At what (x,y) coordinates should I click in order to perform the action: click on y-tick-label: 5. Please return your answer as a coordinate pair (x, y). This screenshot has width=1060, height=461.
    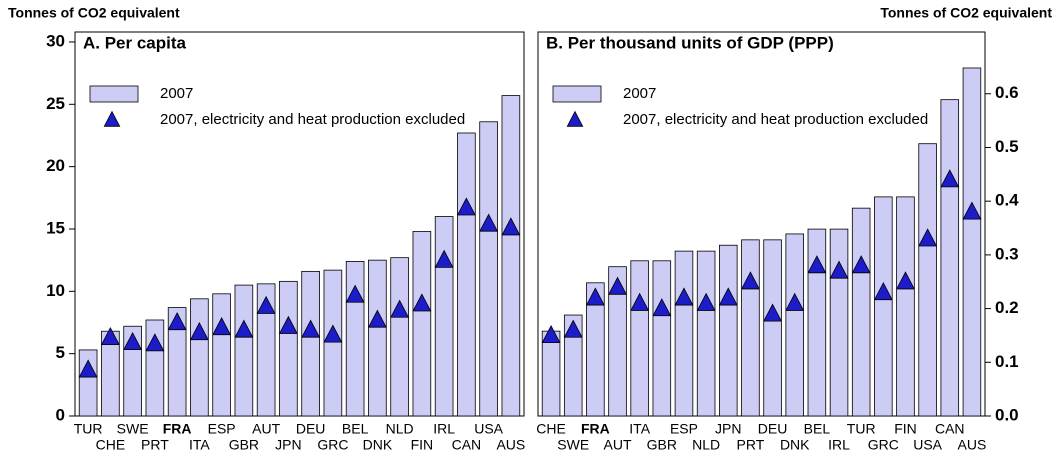
    Looking at the image, I should click on (60, 352).